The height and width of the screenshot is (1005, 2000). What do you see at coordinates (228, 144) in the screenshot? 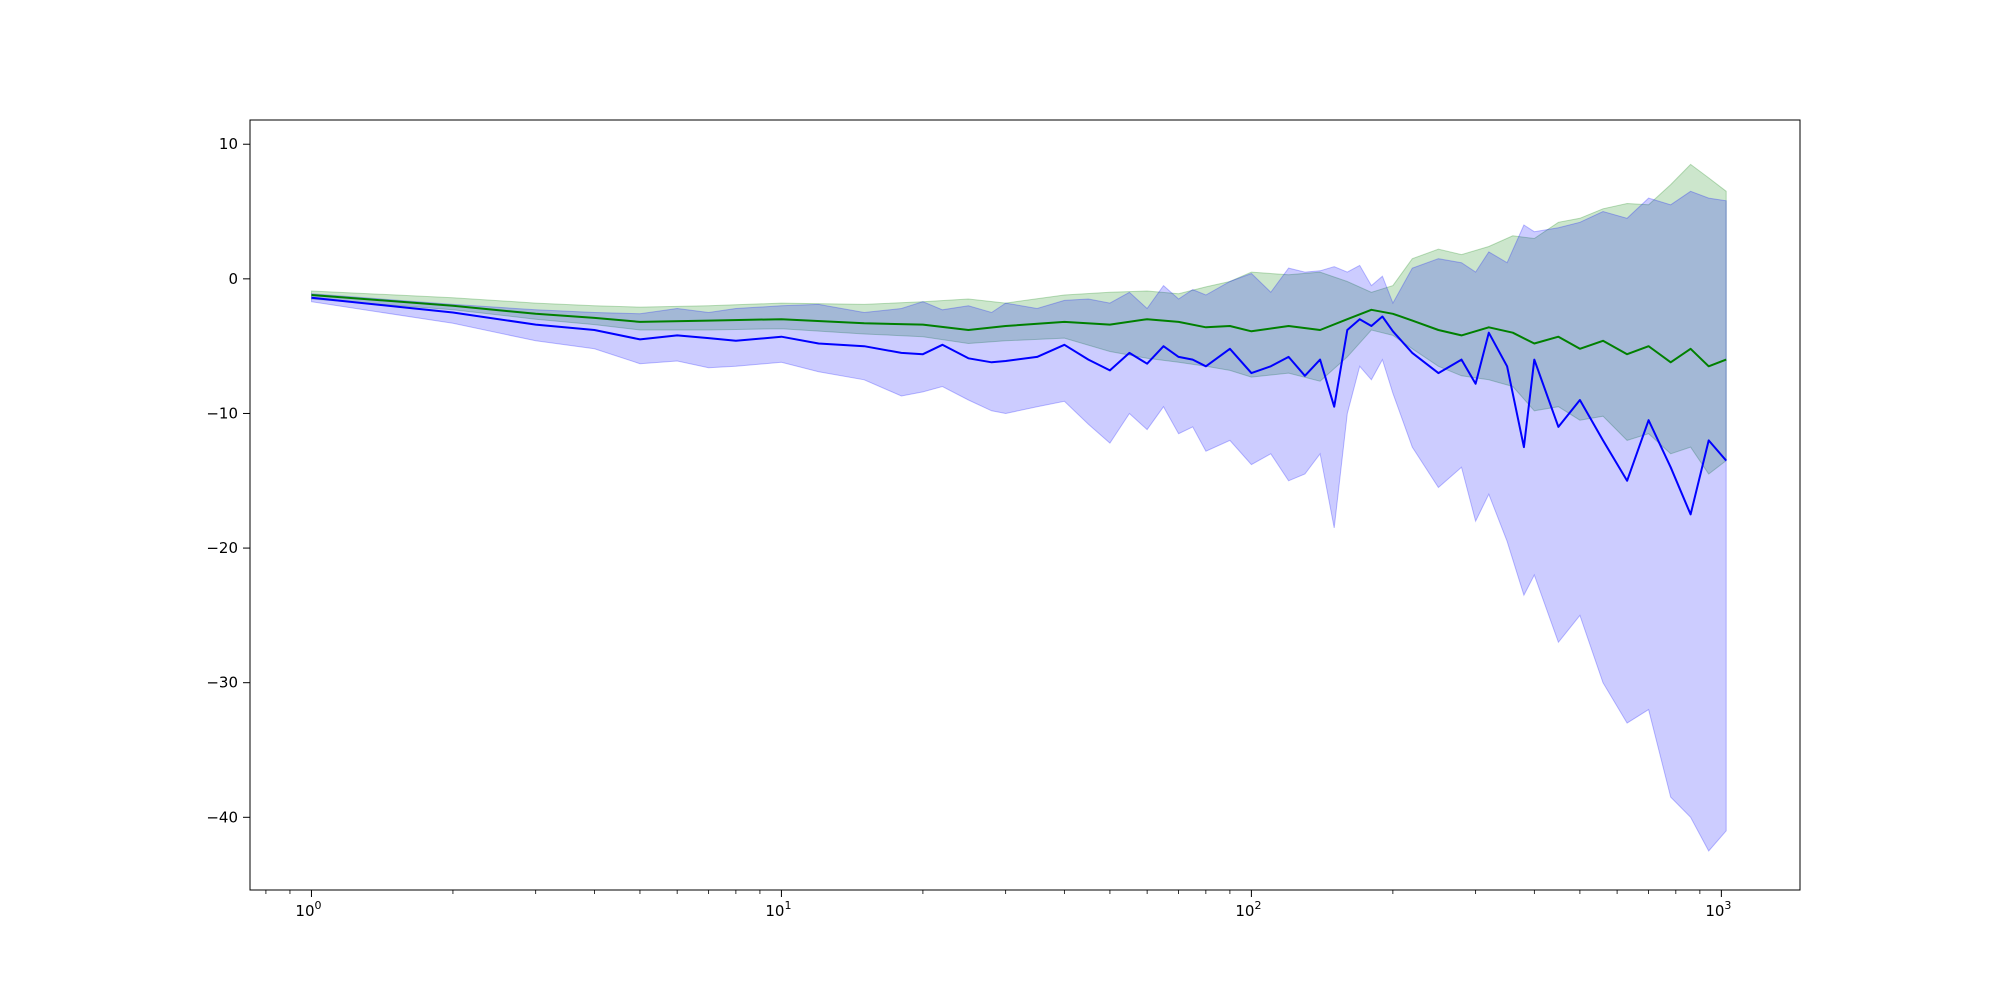
I see `y-tick-label: 10` at bounding box center [228, 144].